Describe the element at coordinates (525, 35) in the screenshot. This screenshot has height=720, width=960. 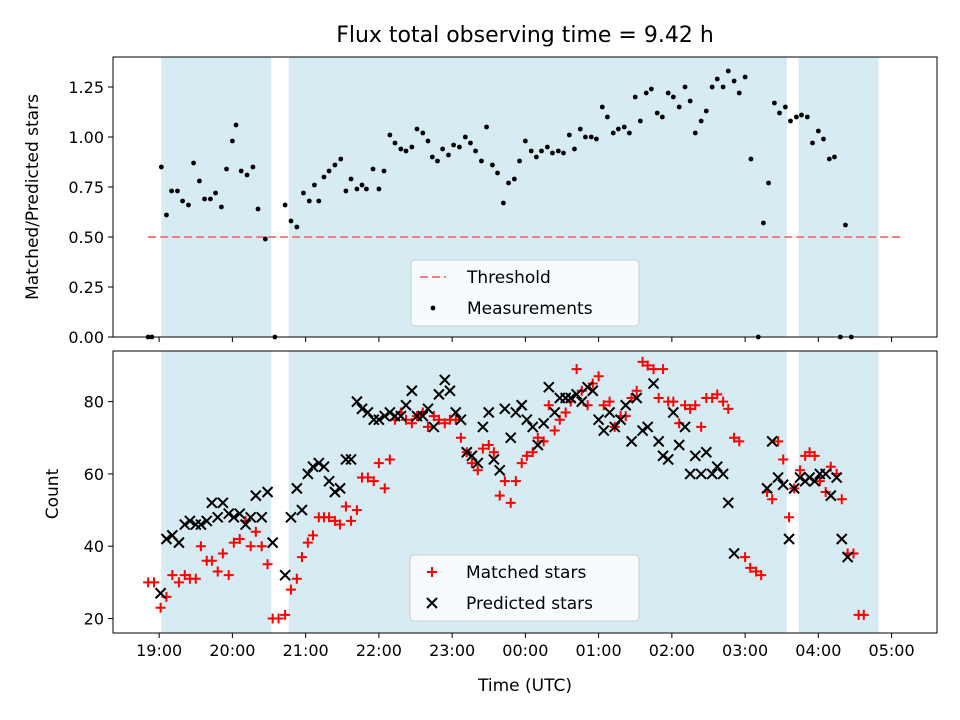
I see `chart-title: Flux total observing time = 9.42 h` at that location.